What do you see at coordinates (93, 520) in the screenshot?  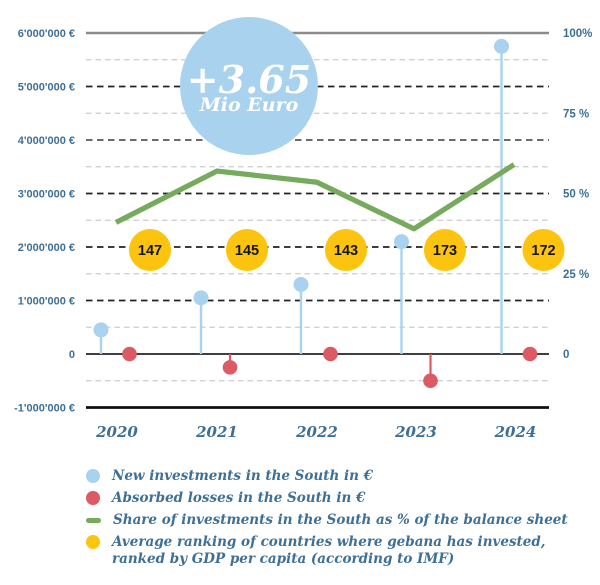 I see `share-line-swatch-icon` at bounding box center [93, 520].